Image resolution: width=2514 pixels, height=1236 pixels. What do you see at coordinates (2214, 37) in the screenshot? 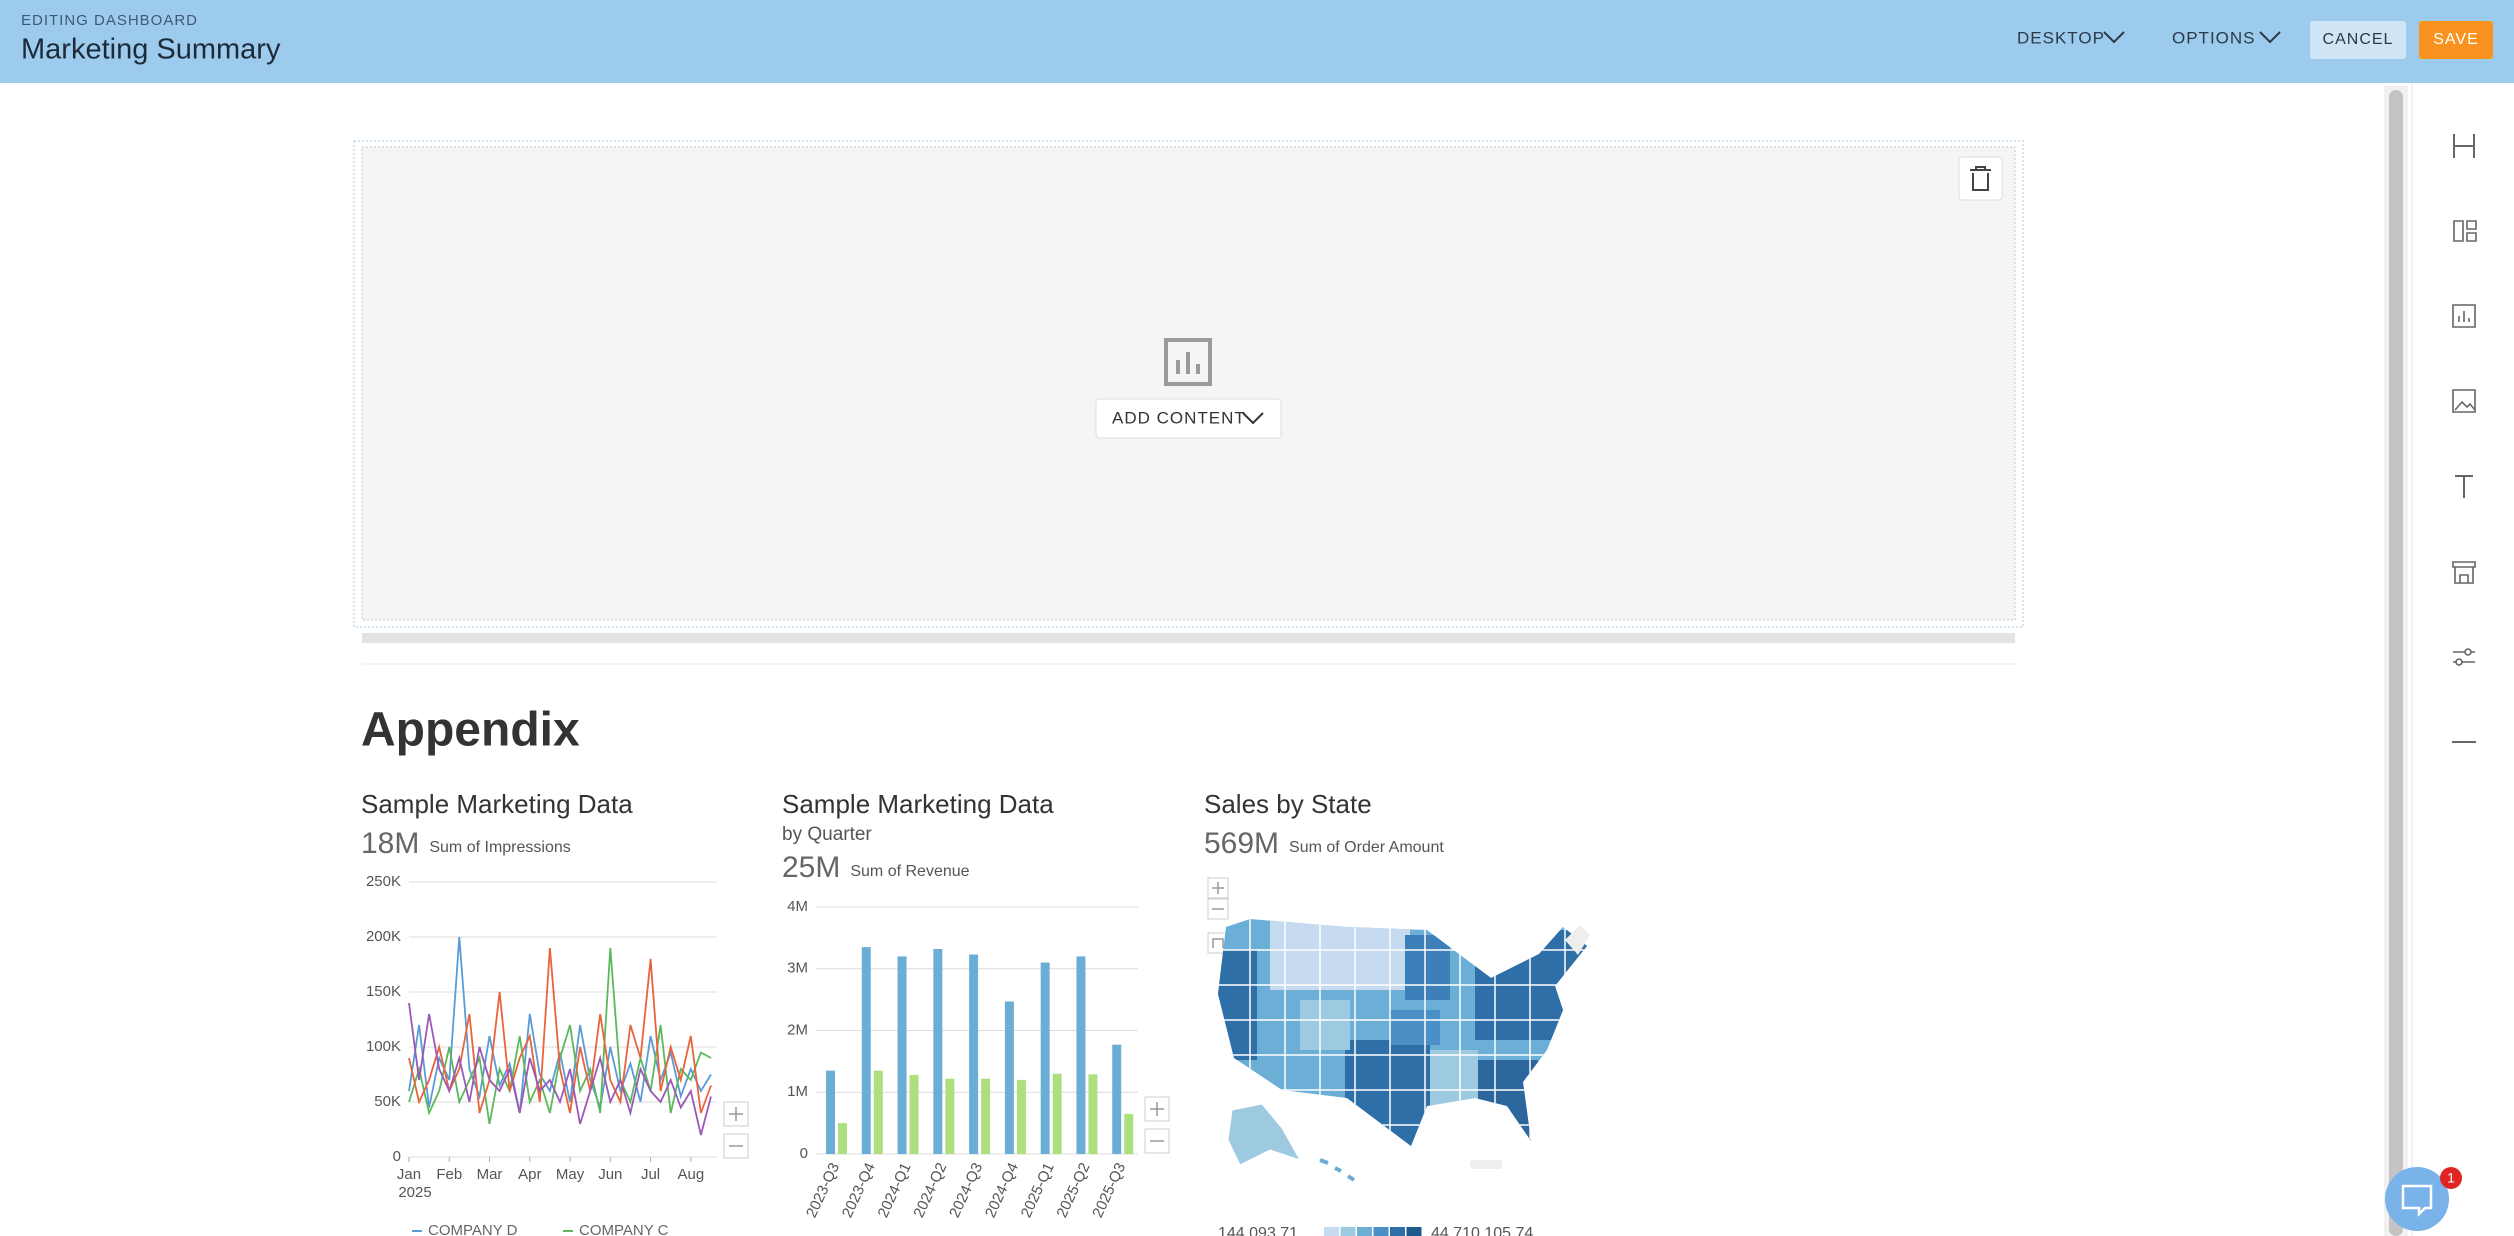
I see `menu-label: OPTIONS` at bounding box center [2214, 37].